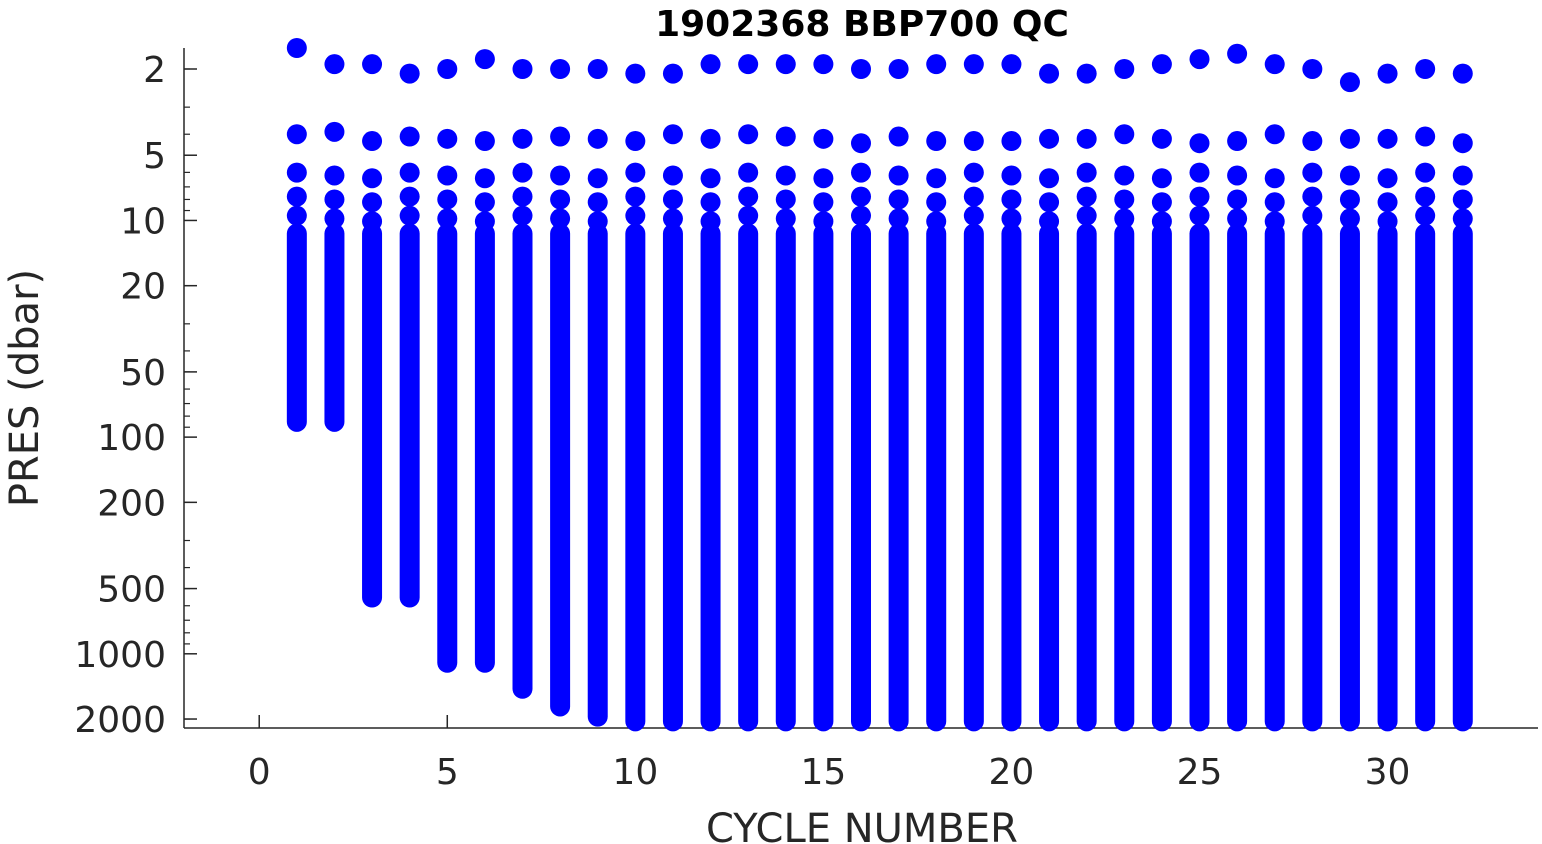 The width and height of the screenshot is (1542, 844). What do you see at coordinates (259, 772) in the screenshot?
I see `x-tick-label: 0` at bounding box center [259, 772].